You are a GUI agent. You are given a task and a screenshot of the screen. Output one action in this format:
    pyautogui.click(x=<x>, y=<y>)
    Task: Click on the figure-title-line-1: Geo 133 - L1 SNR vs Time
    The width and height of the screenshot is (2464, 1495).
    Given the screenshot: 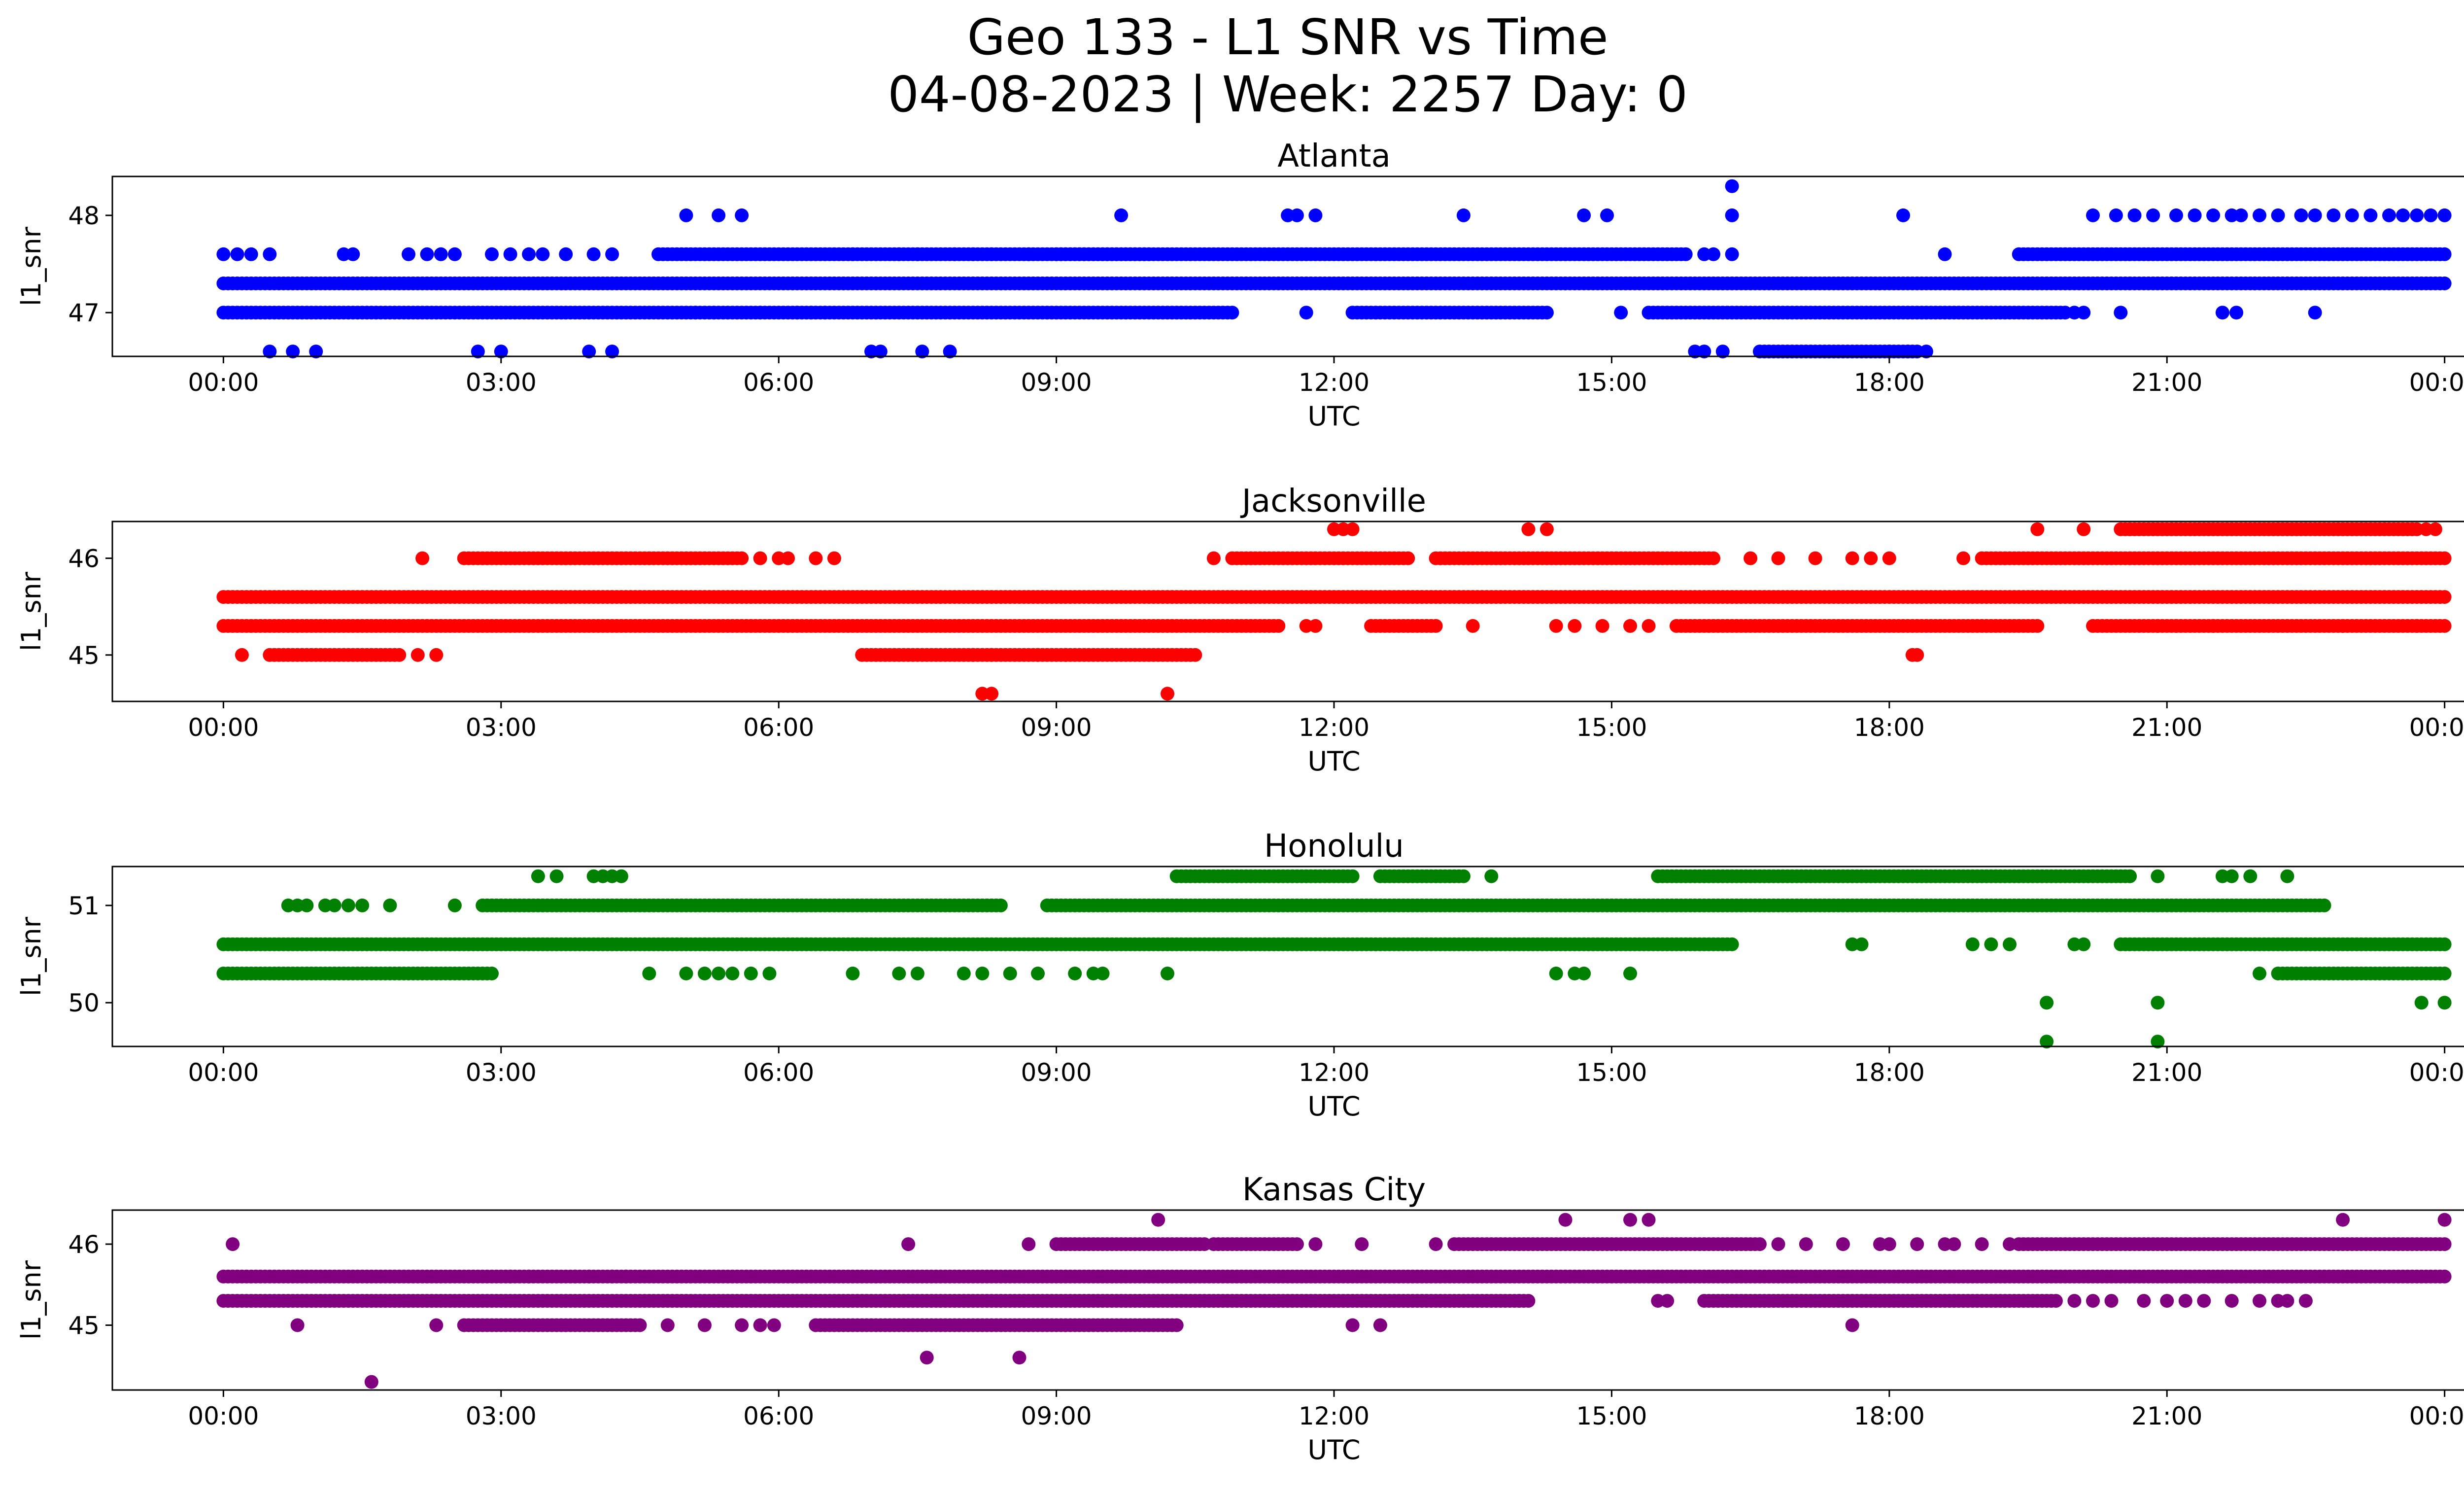 What is the action you would take?
    pyautogui.click(x=1287, y=37)
    